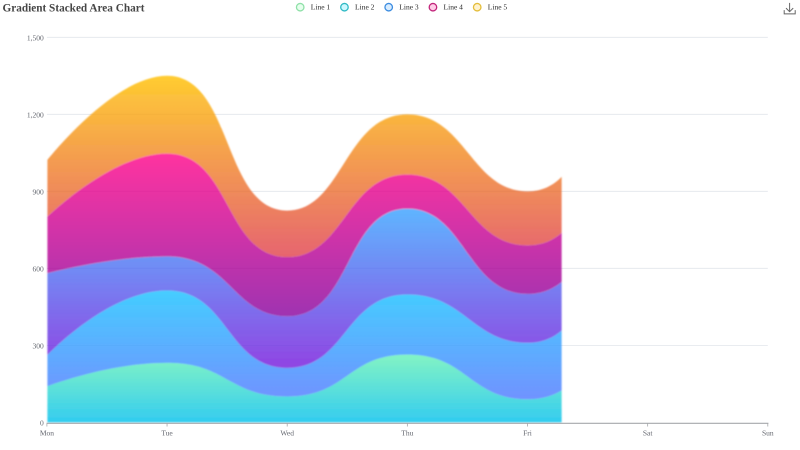 The height and width of the screenshot is (450, 800). What do you see at coordinates (38, 345) in the screenshot?
I see `svg-text: 300` at bounding box center [38, 345].